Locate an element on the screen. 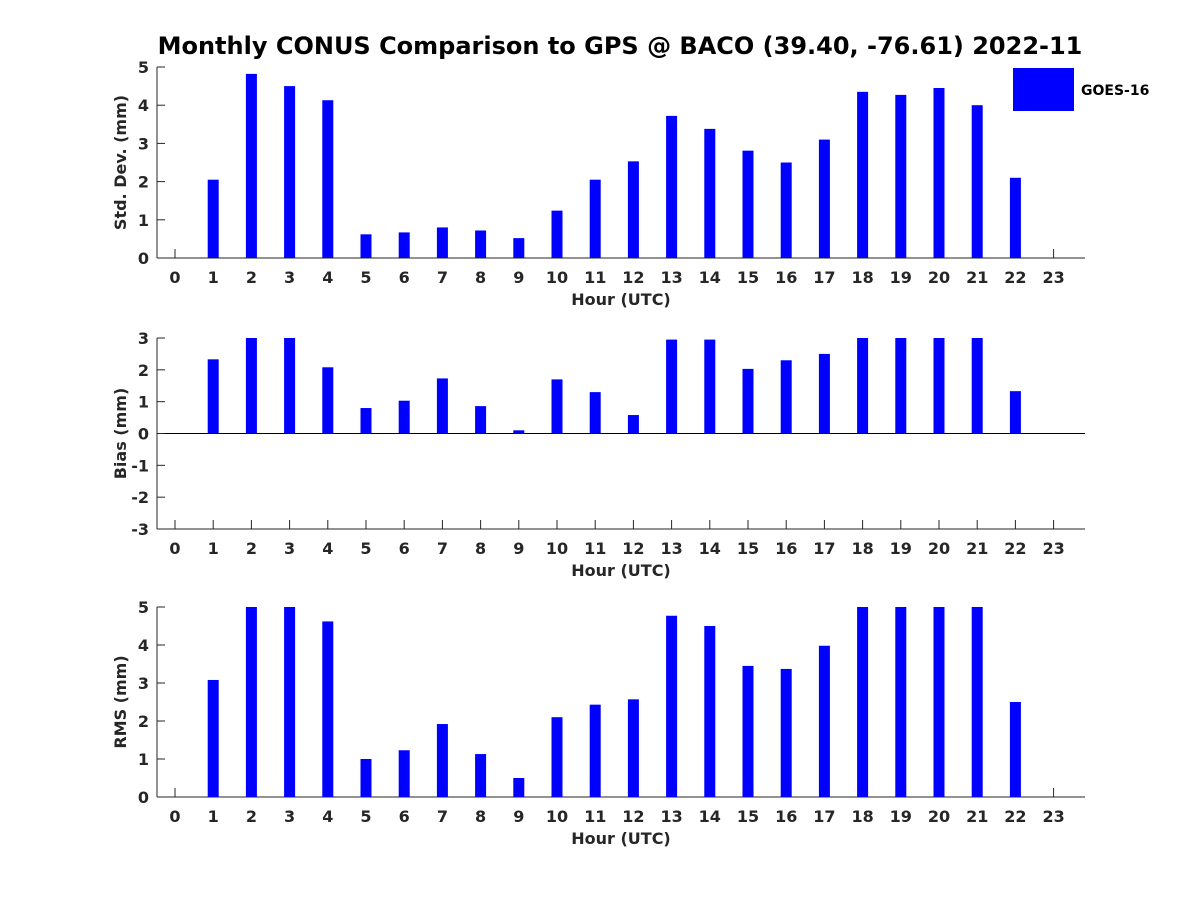 The image size is (1200, 900). rms-x-tick-label: 4 is located at coordinates (327, 816).